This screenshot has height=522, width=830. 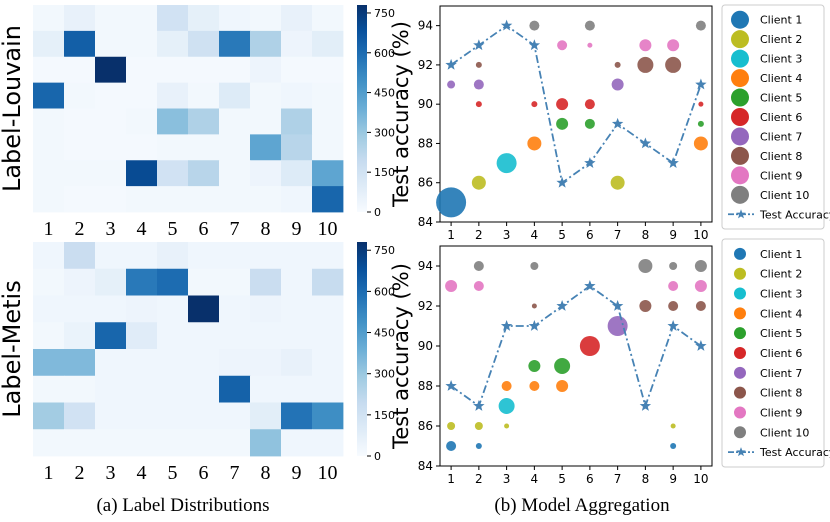 I want to click on heat-bottom-colorbar, so click(x=362, y=349).